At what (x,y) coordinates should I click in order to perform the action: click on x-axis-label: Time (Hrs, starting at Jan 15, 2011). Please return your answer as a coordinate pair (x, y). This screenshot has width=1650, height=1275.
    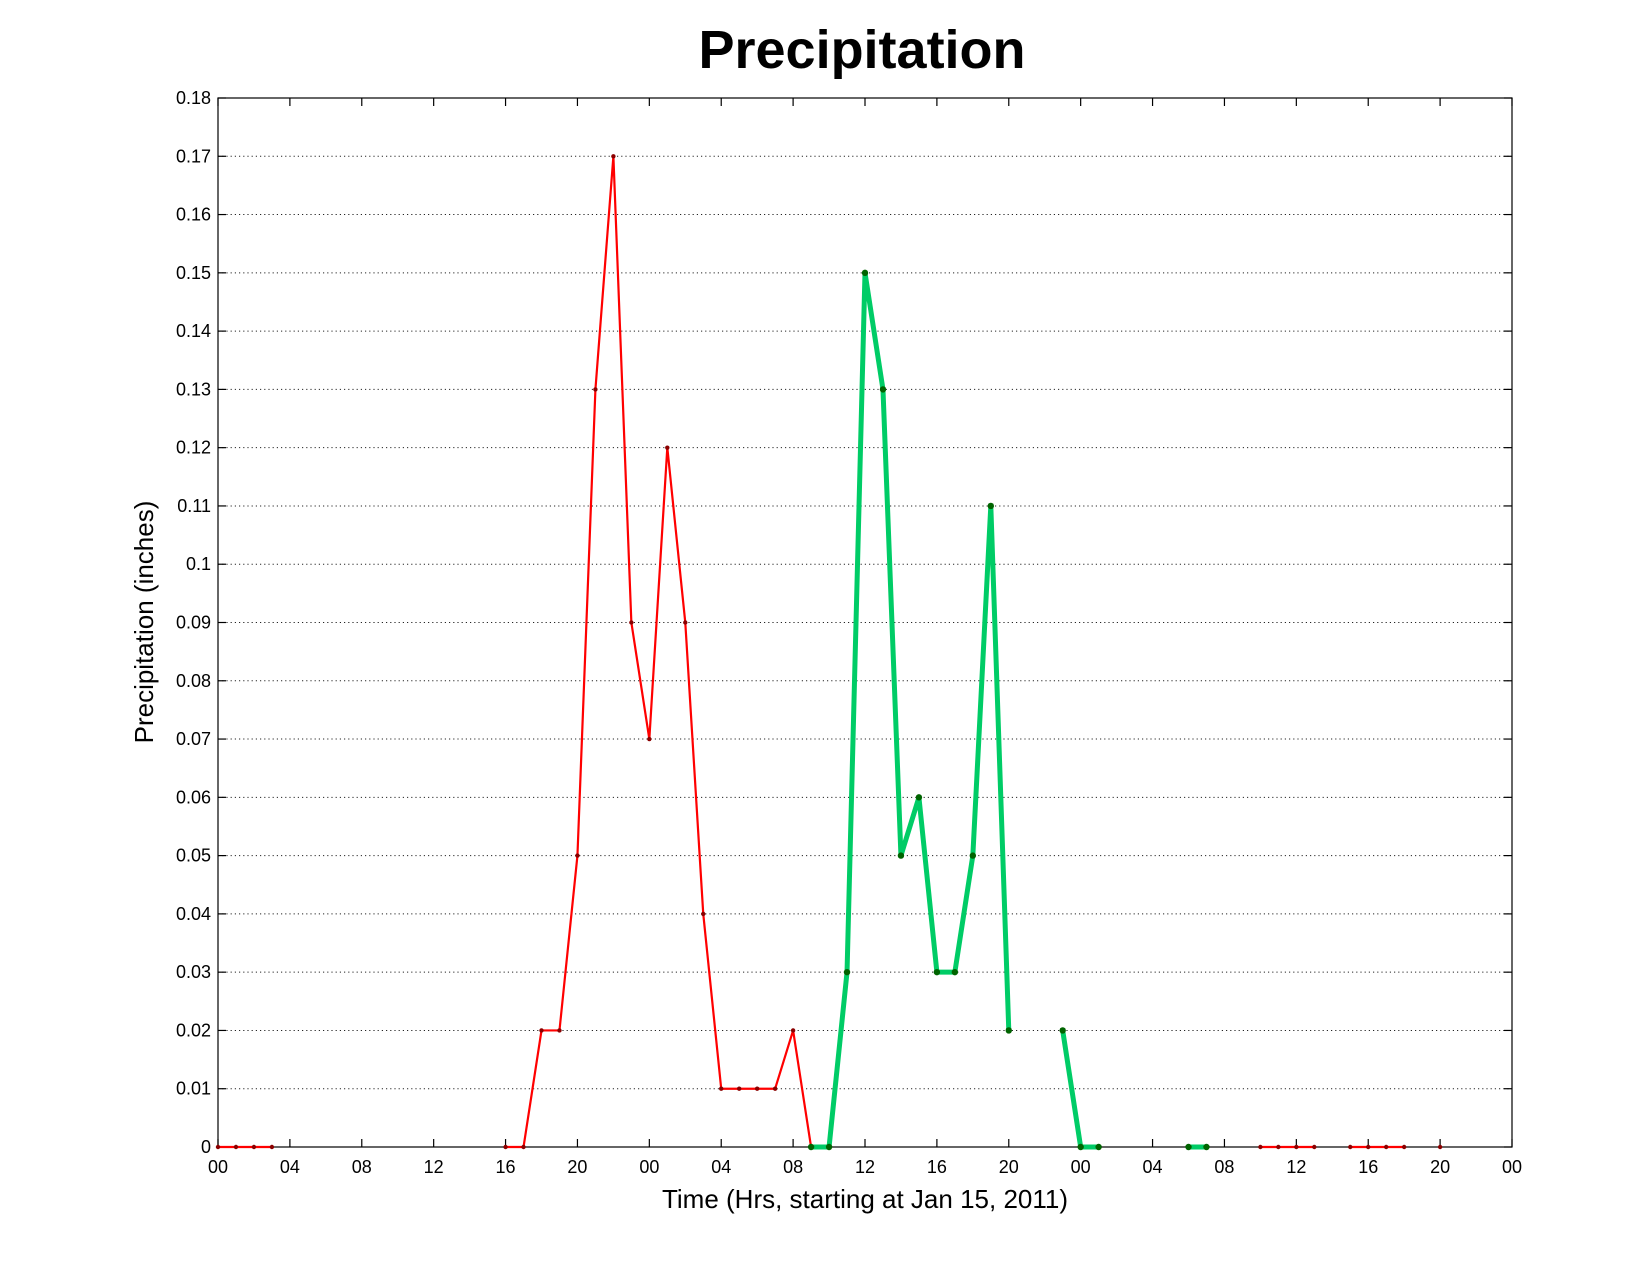
    Looking at the image, I should click on (865, 1199).